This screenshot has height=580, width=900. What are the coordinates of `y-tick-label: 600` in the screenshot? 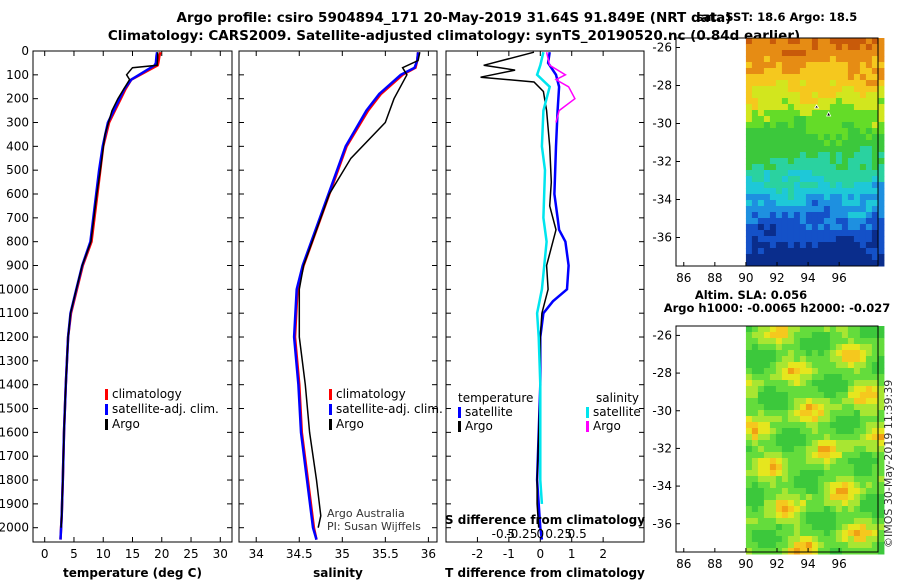 It's located at (17, 194).